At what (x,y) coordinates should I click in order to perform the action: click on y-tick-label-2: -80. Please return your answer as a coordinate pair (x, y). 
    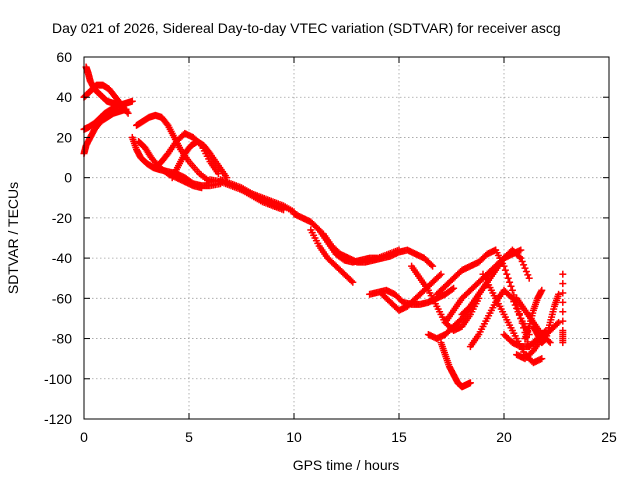
    Looking at the image, I should click on (62, 339).